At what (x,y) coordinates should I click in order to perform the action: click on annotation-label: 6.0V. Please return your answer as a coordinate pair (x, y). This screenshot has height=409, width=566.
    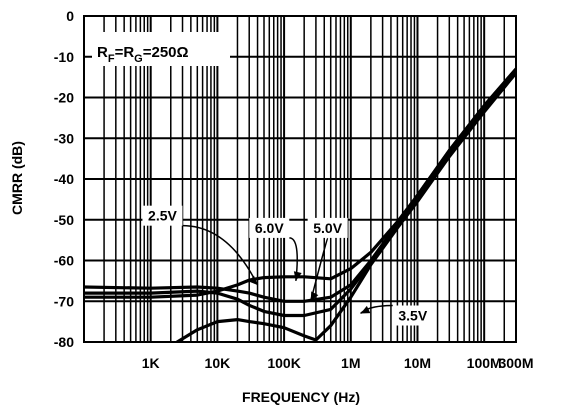
    Looking at the image, I should click on (269, 228).